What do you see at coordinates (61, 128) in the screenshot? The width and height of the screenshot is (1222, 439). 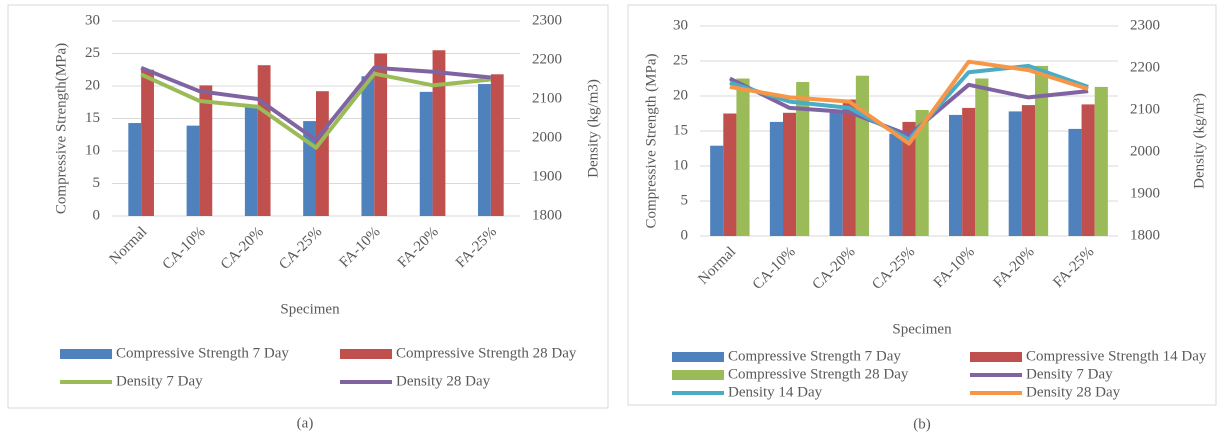 I see `y-axis-title: Compressive Strength(MPa)` at bounding box center [61, 128].